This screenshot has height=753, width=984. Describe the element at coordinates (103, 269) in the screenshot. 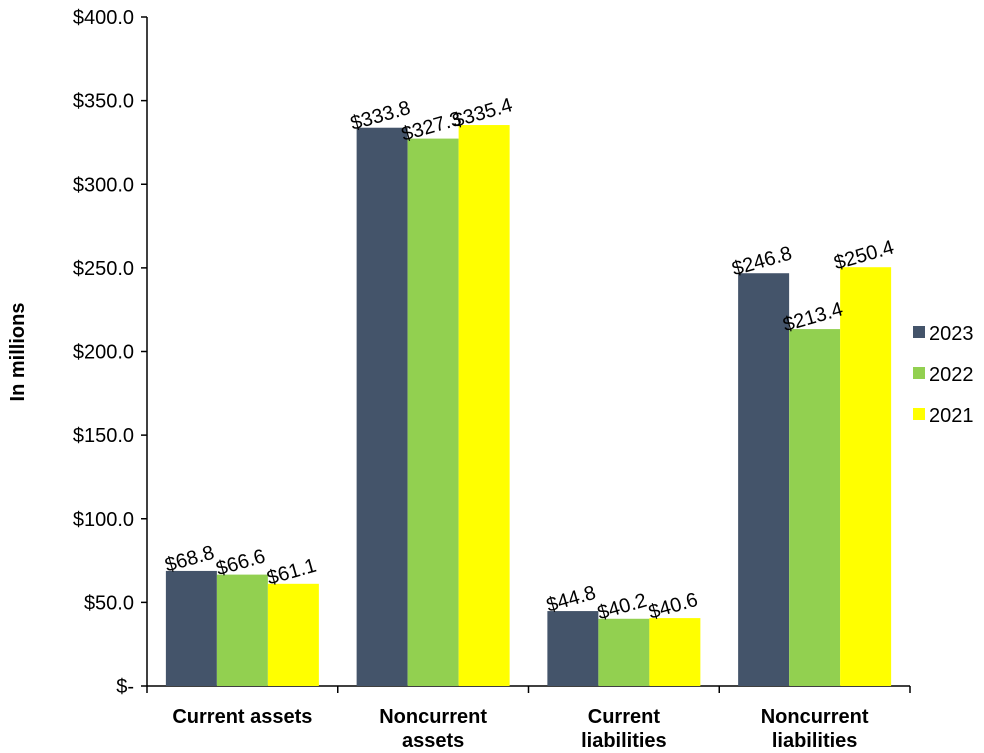

I see `y-tick-label: $250.0` at that location.